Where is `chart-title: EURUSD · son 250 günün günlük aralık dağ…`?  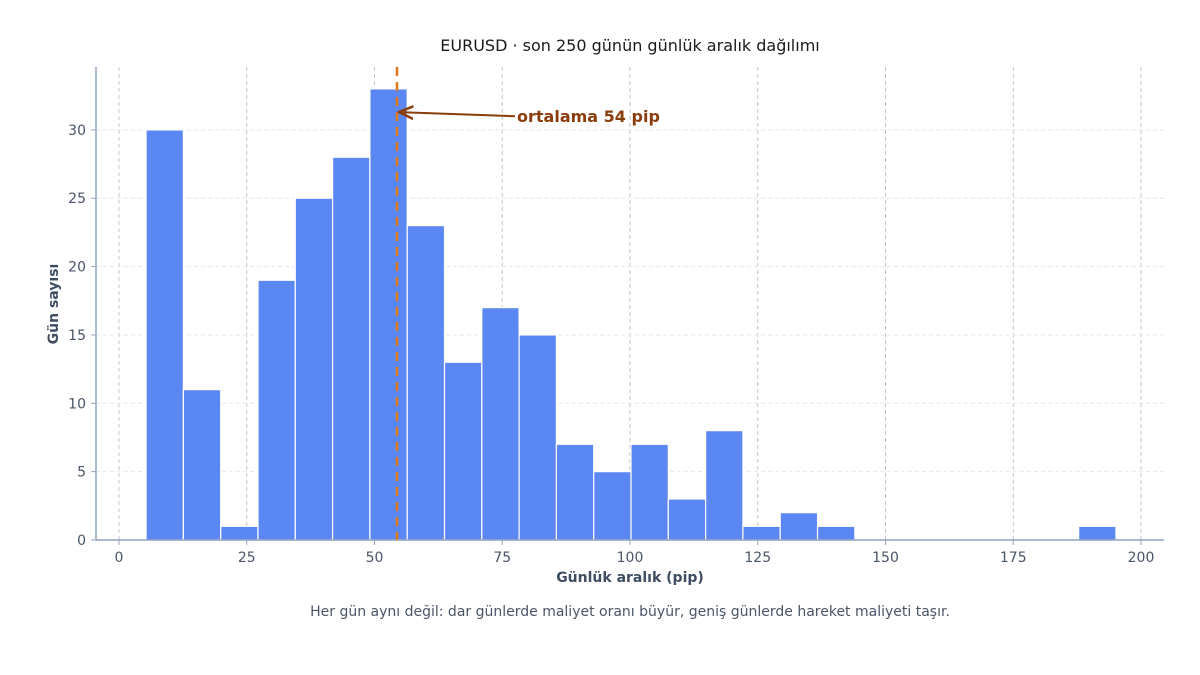 chart-title: EURUSD · son 250 günün günlük aralık dağ… is located at coordinates (629, 45).